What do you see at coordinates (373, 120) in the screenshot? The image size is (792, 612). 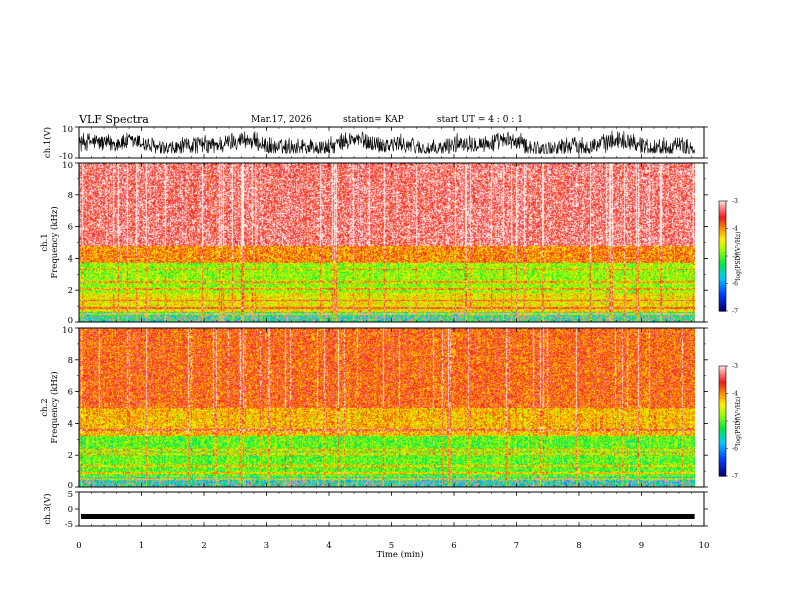 I see `station-label: station= KAP` at bounding box center [373, 120].